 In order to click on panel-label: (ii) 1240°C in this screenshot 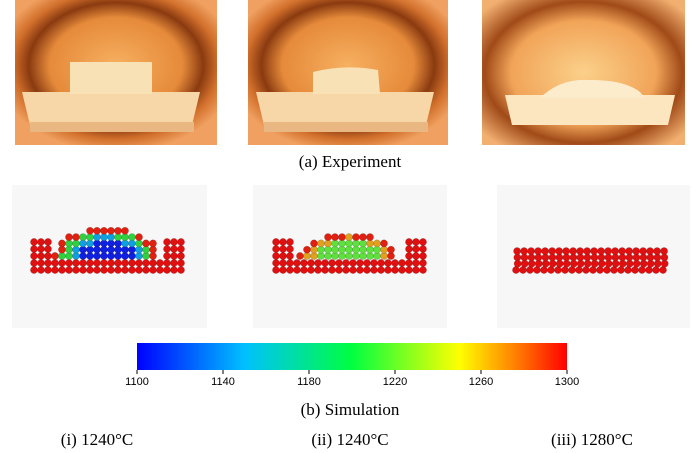, I will do `click(349, 439)`.